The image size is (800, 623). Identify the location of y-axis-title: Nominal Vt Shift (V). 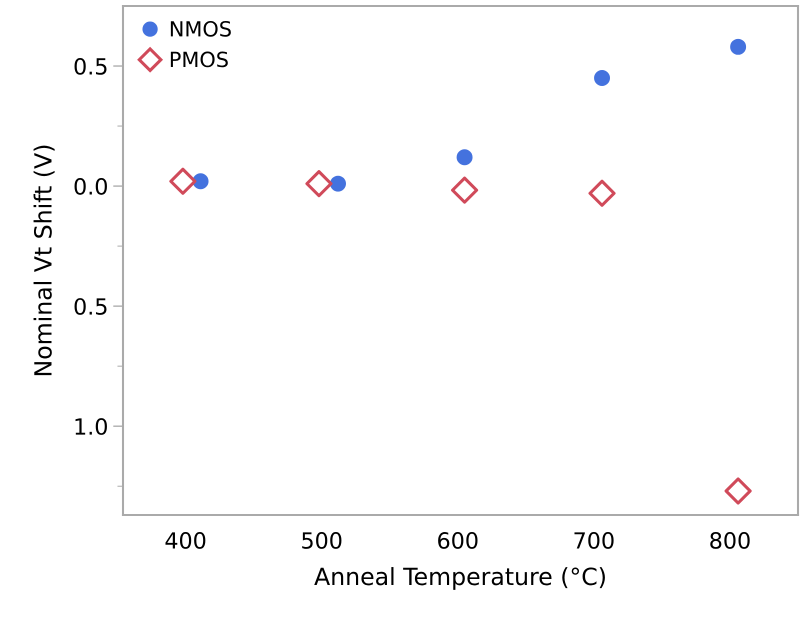
(44, 261).